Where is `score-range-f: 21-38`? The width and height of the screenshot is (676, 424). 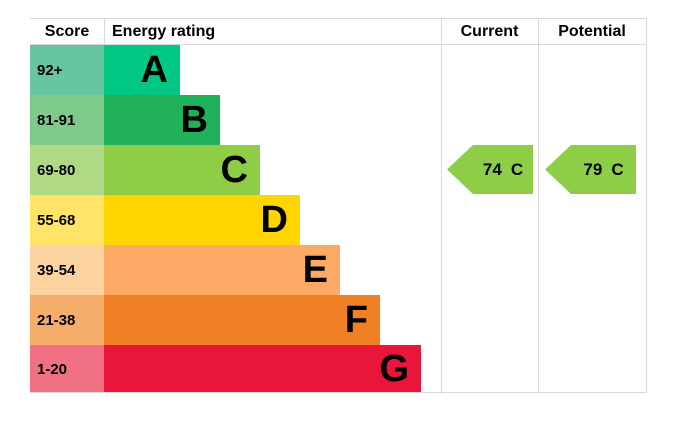 score-range-f: 21-38 is located at coordinates (67, 320).